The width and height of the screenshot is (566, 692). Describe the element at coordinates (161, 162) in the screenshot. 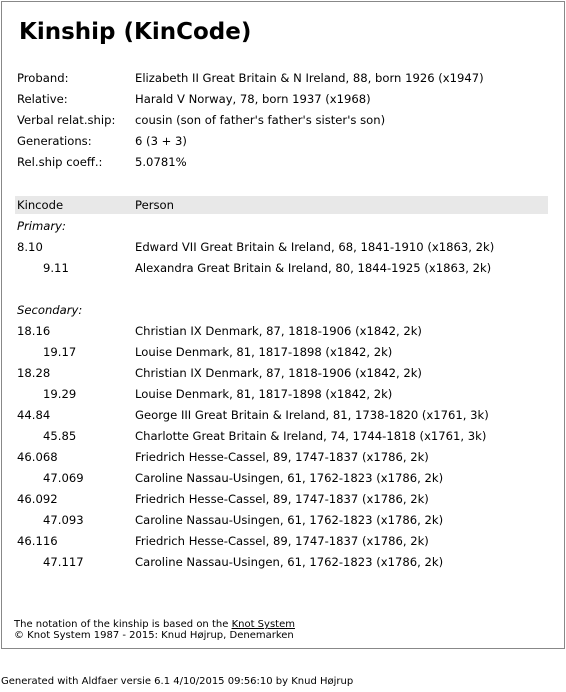

I see `detail-value: 5.0781%` at that location.